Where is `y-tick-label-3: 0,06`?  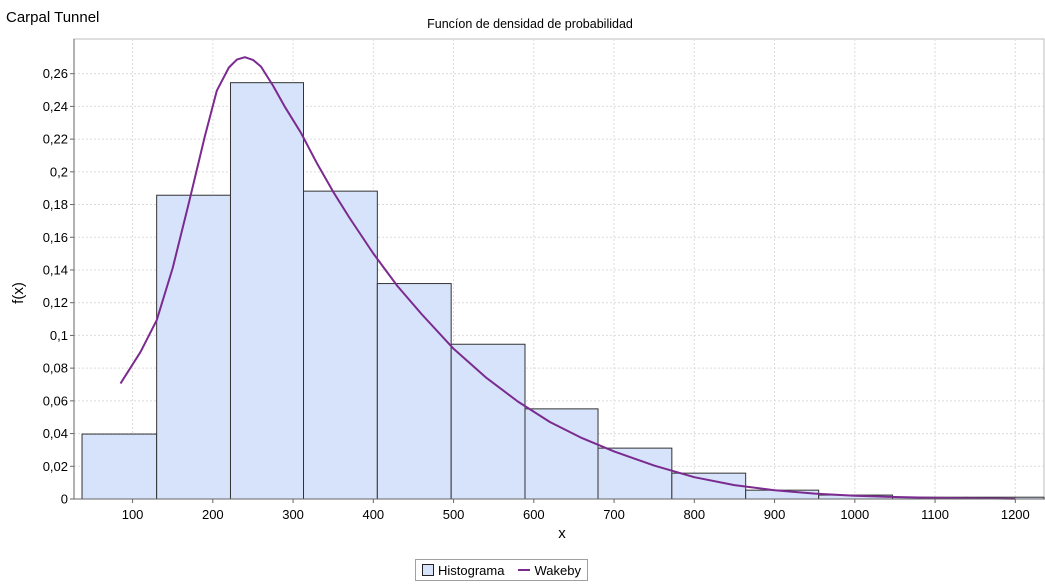 y-tick-label-3: 0,06 is located at coordinates (55, 400).